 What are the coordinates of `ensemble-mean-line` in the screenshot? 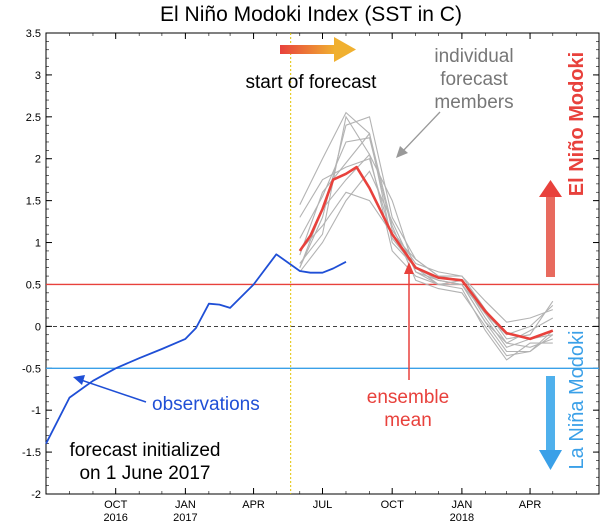 It's located at (426, 253).